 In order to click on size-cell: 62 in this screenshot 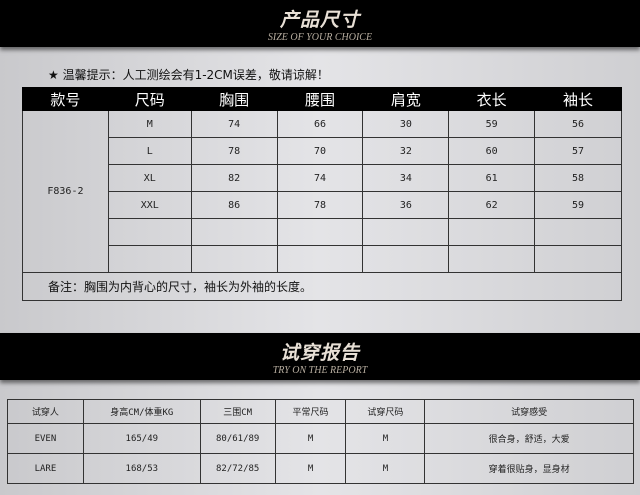, I will do `click(492, 205)`.